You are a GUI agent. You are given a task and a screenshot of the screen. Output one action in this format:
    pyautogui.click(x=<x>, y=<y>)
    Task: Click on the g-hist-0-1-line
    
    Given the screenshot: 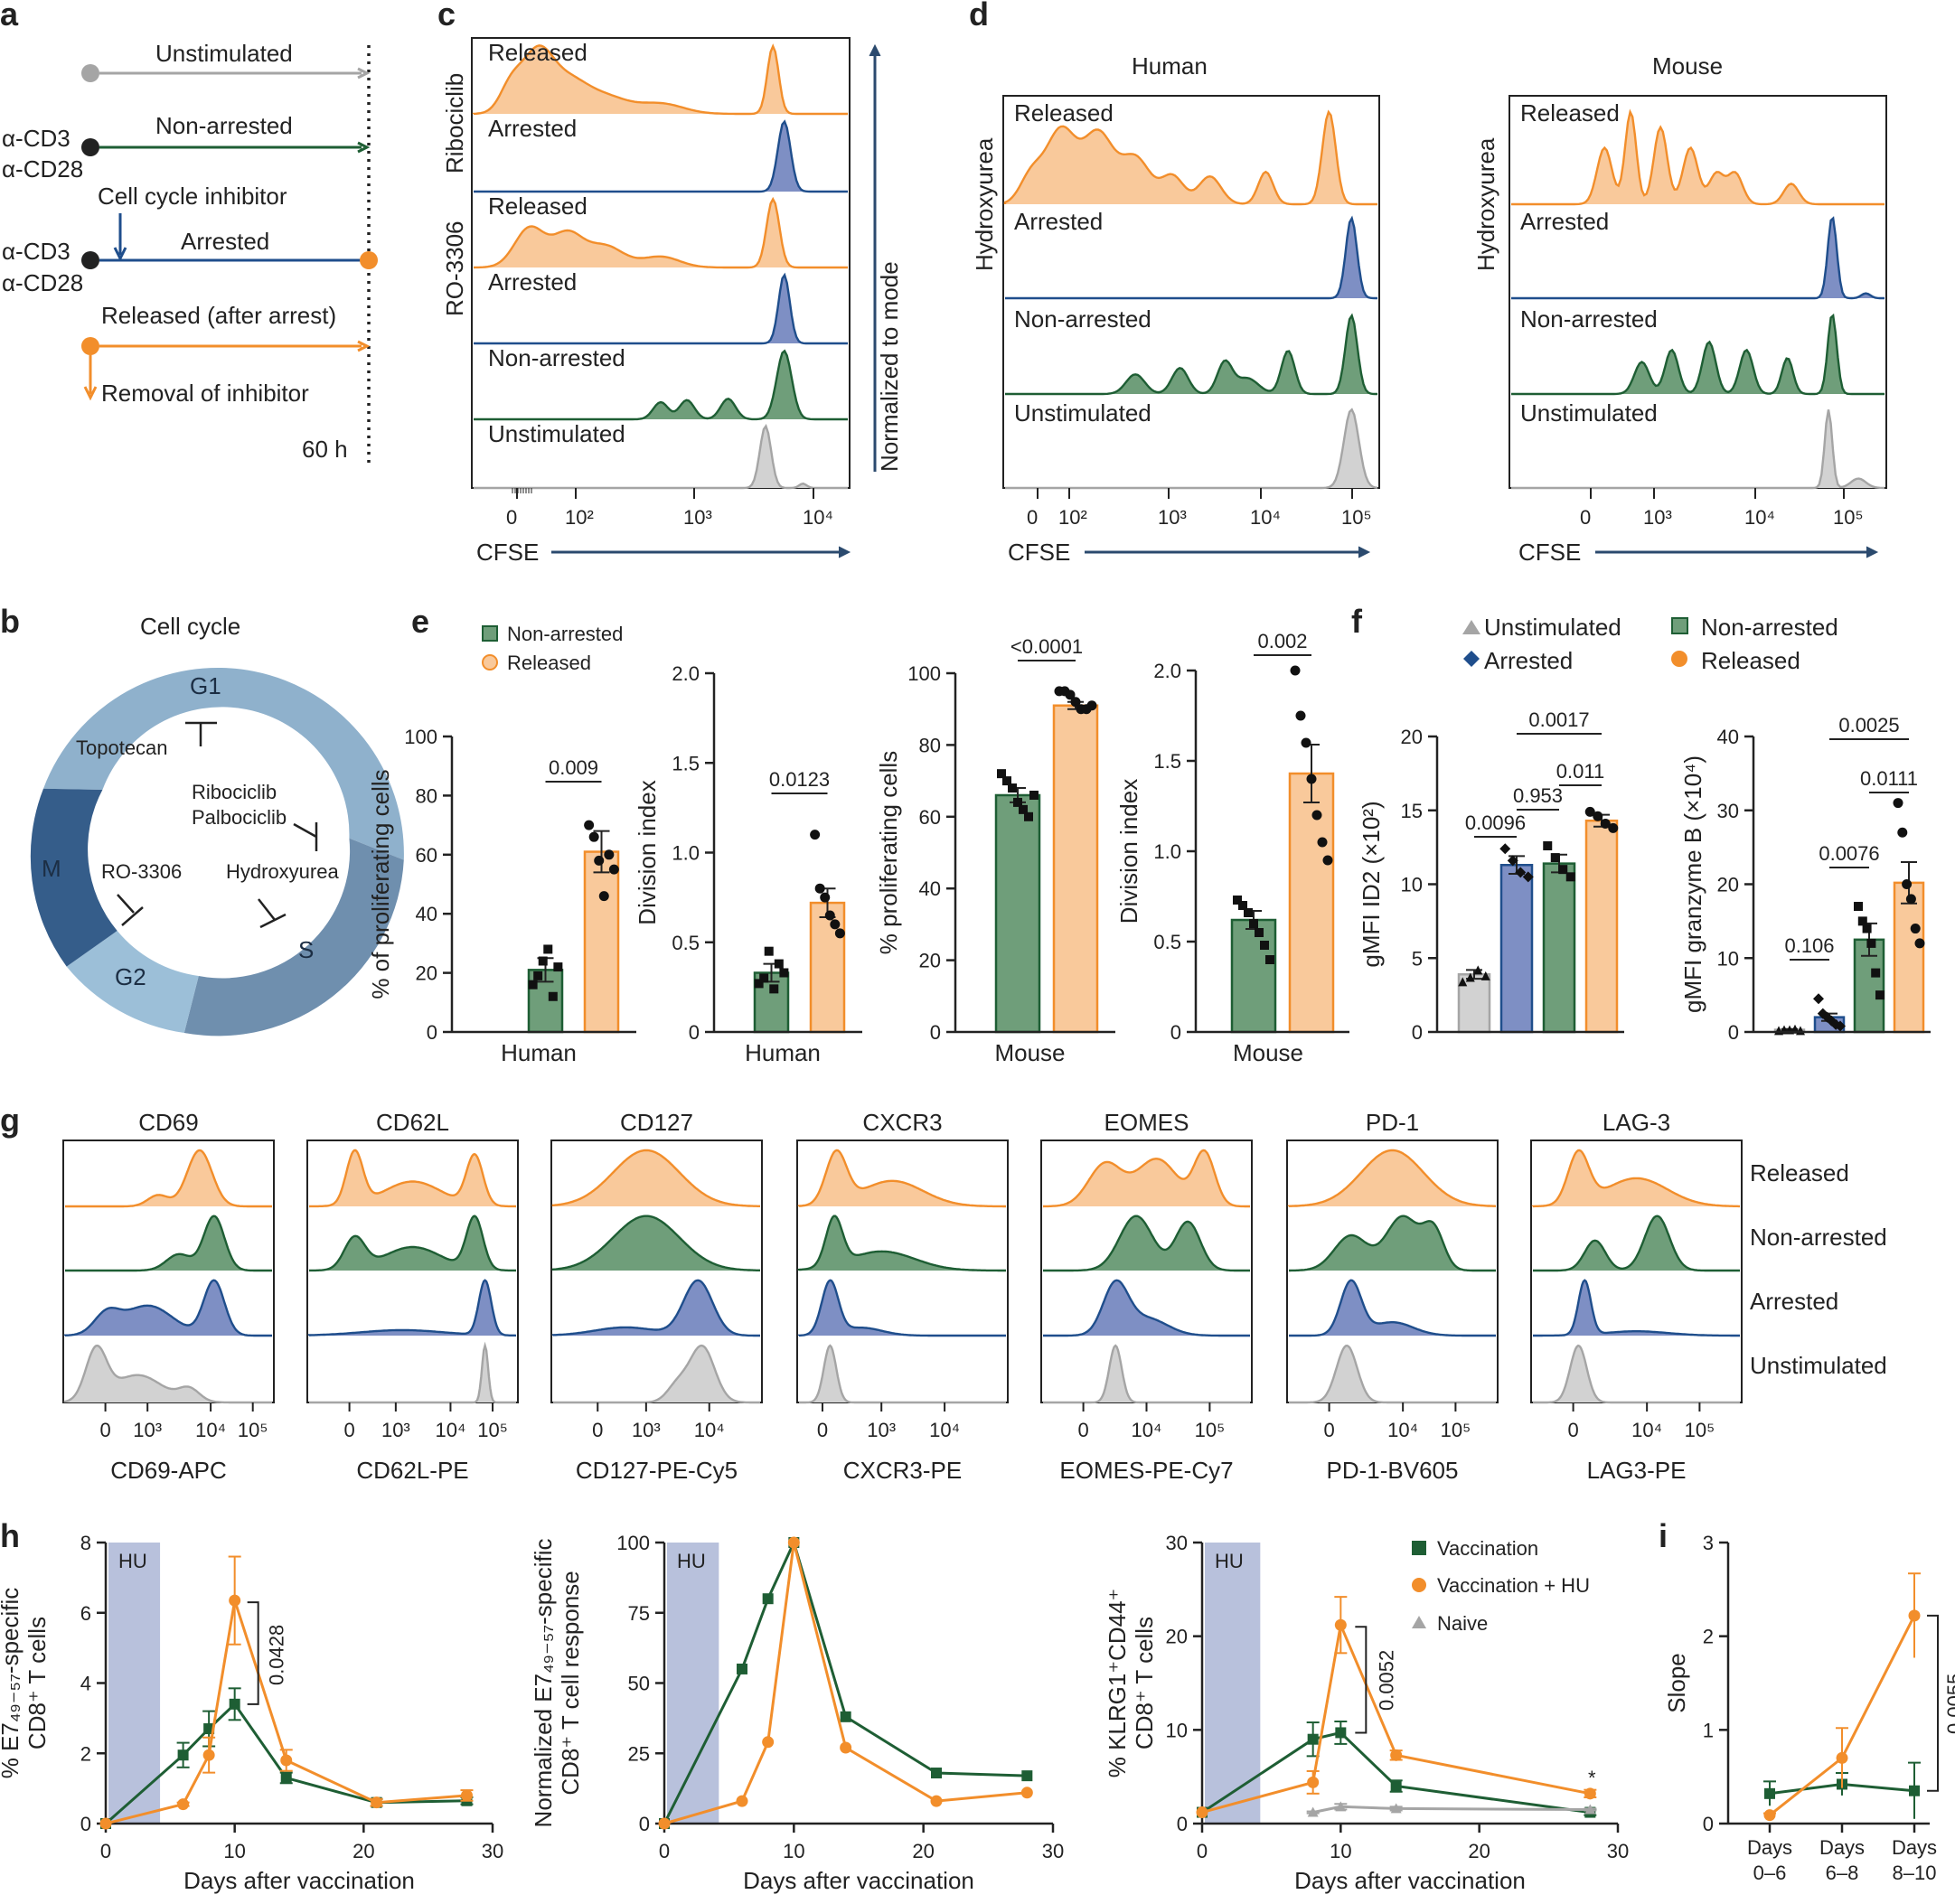 What is the action you would take?
    pyautogui.click(x=168, y=1243)
    